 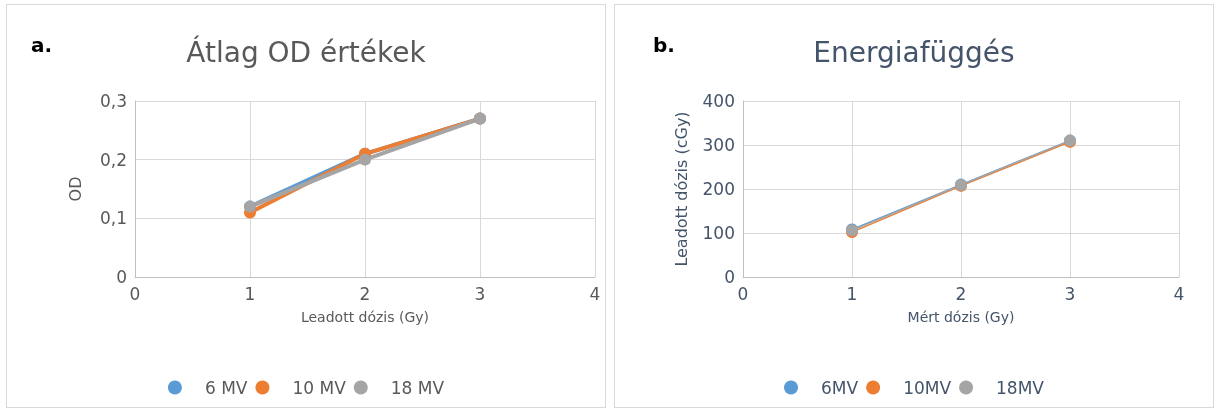 I want to click on y-tick-label: 0,3, so click(x=113, y=101).